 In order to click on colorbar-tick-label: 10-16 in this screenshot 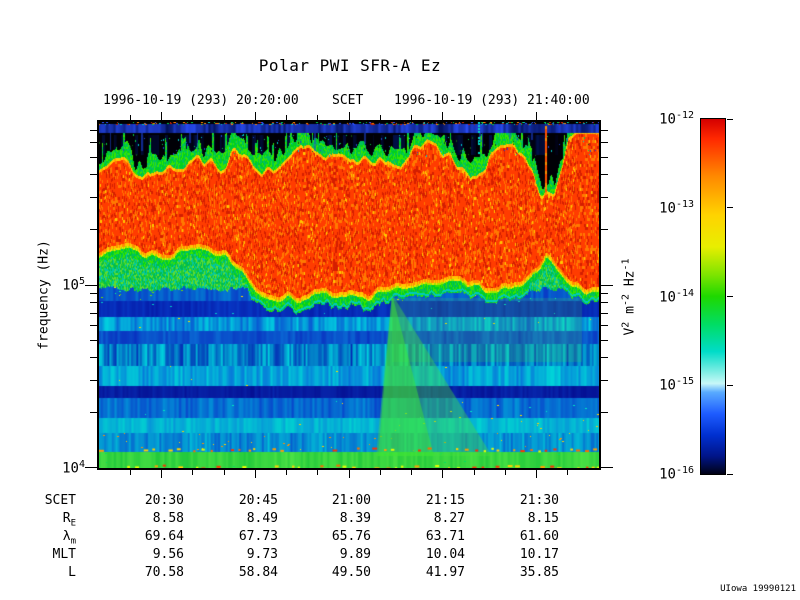, I will do `click(676, 474)`.